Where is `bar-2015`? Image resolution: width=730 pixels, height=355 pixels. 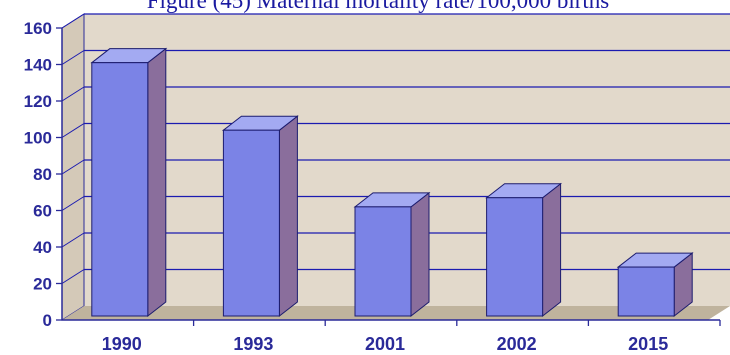 bar-2015 is located at coordinates (655, 285).